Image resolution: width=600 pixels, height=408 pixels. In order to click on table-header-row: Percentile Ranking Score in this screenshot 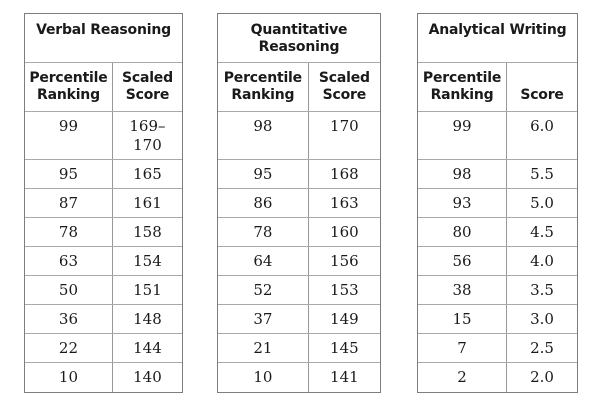, I will do `click(497, 87)`.